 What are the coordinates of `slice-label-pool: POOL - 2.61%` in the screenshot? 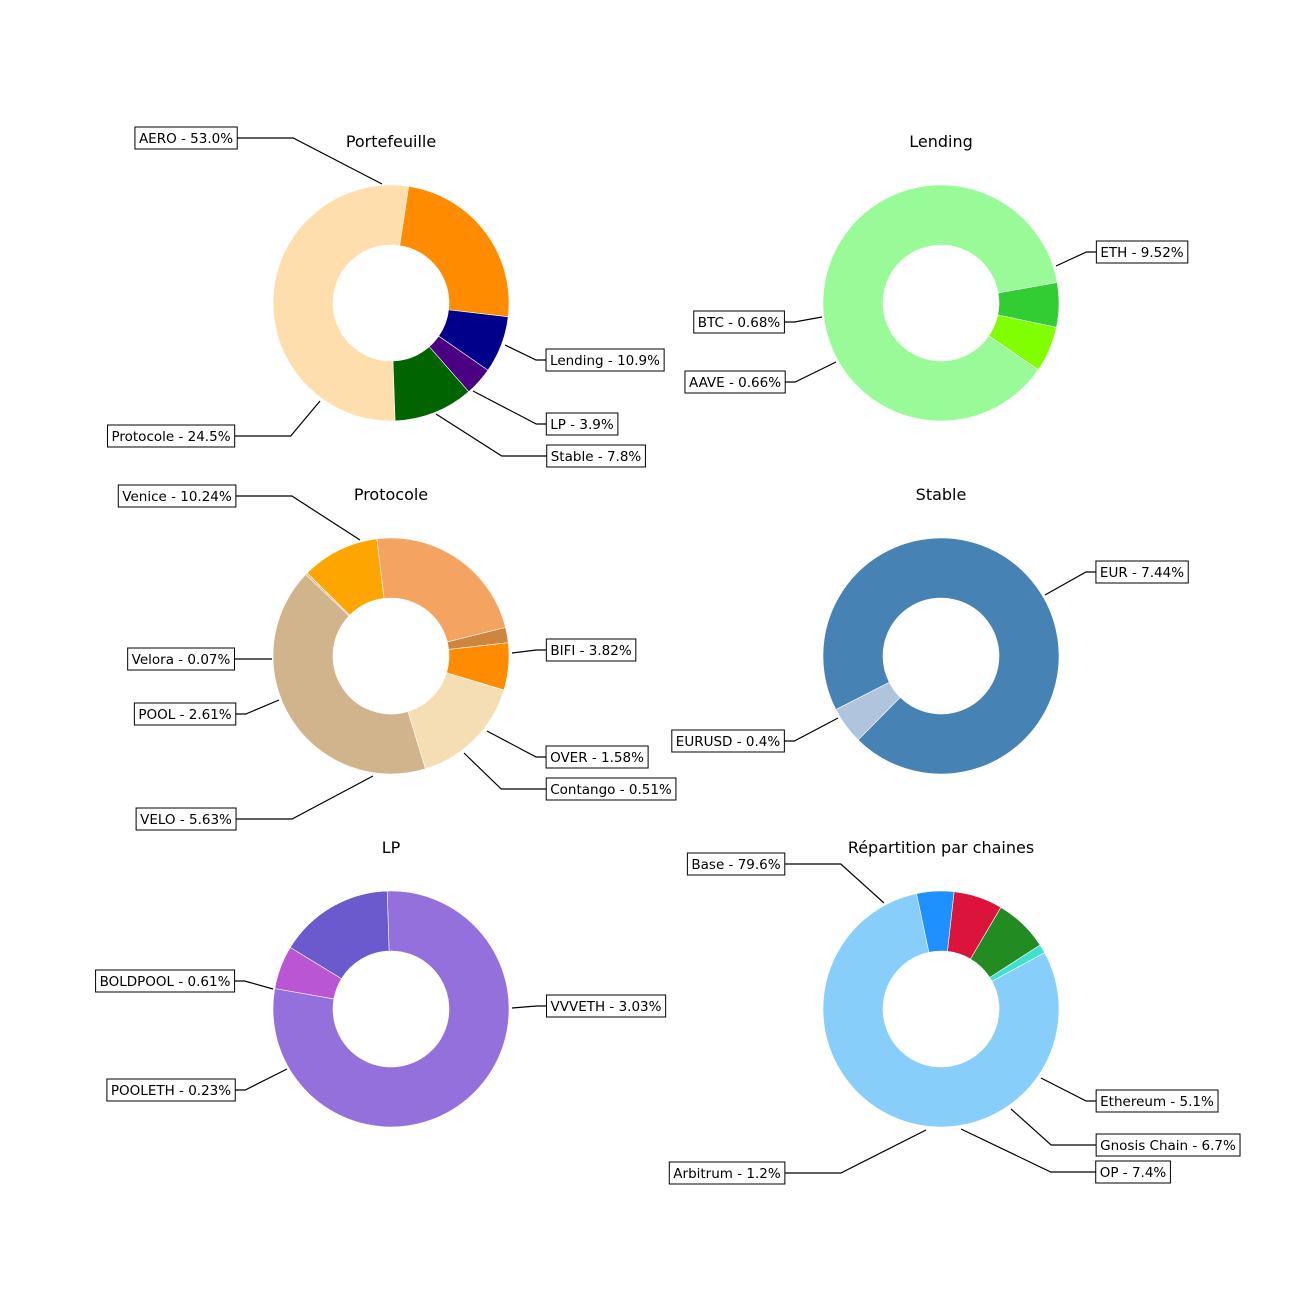 It's located at (184, 715).